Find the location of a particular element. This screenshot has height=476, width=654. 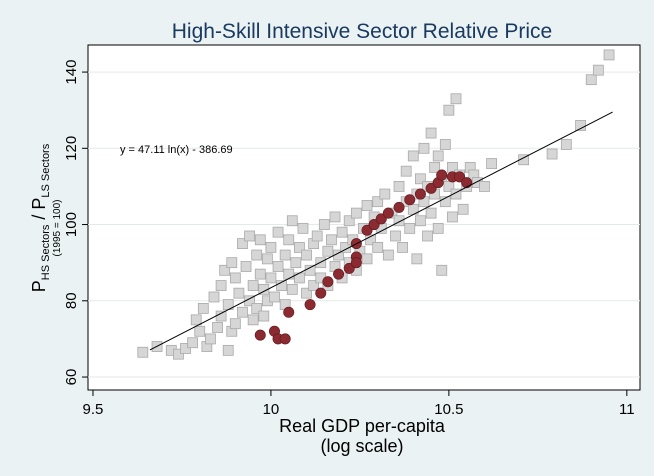

y-label-sub: HS Sectors is located at coordinates (46, 252).